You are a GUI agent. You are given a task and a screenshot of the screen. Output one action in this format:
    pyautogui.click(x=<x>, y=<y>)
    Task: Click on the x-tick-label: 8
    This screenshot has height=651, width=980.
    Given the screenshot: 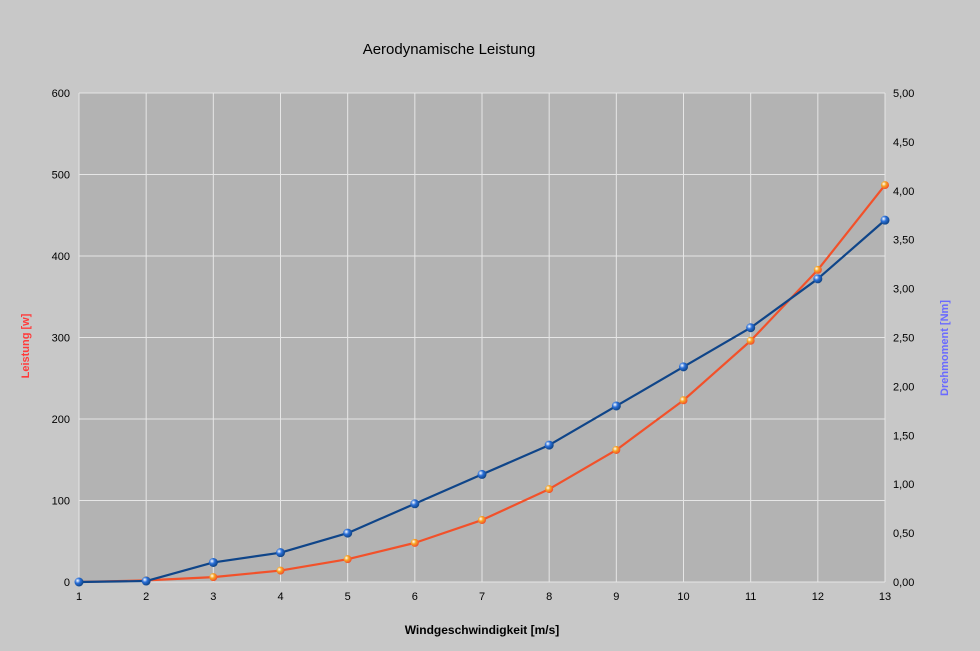 What is the action you would take?
    pyautogui.click(x=549, y=597)
    